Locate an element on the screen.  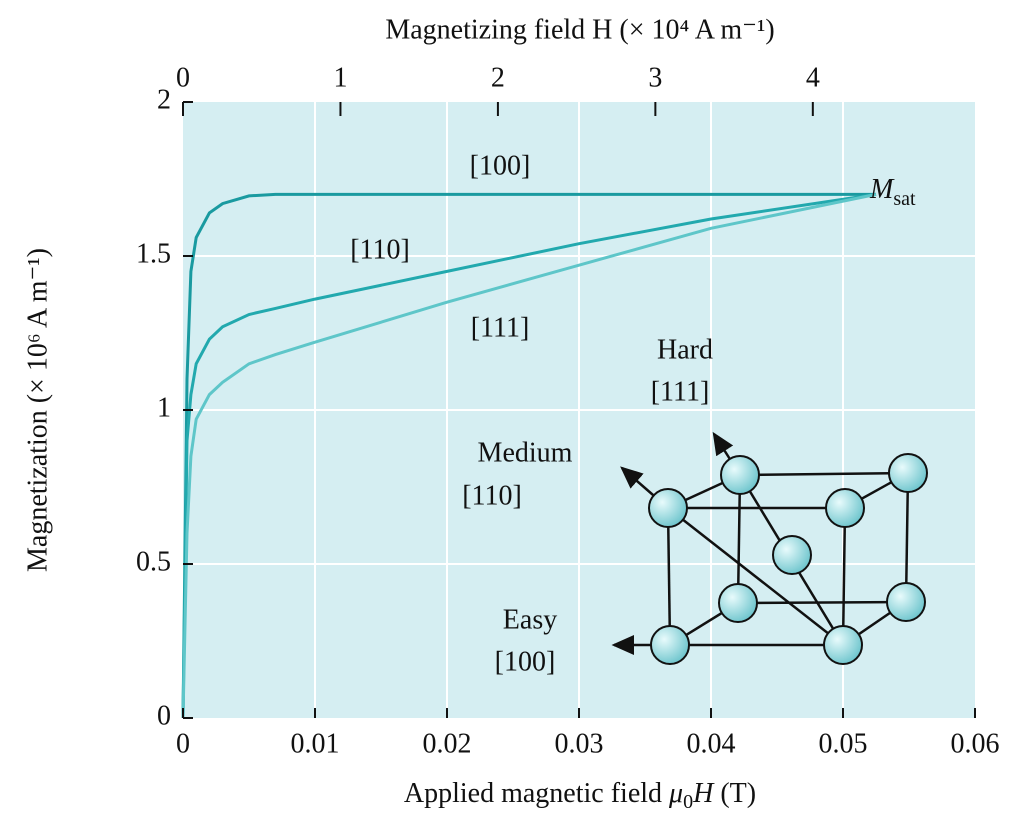
x-tick-label: 0.02 is located at coordinates (447, 743).